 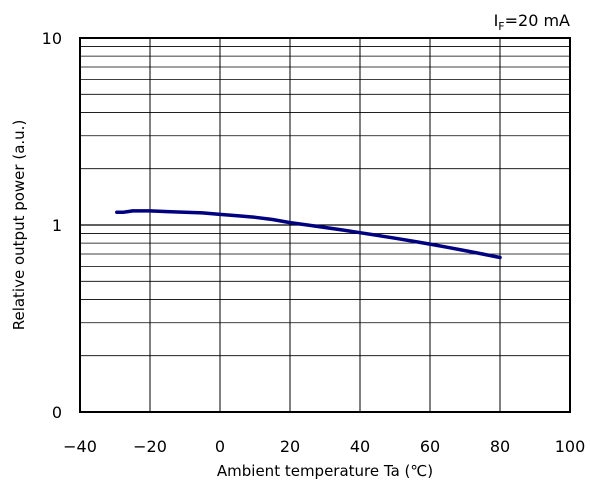 I want to click on y-tick-labels: 0 1 10, so click(x=52, y=225).